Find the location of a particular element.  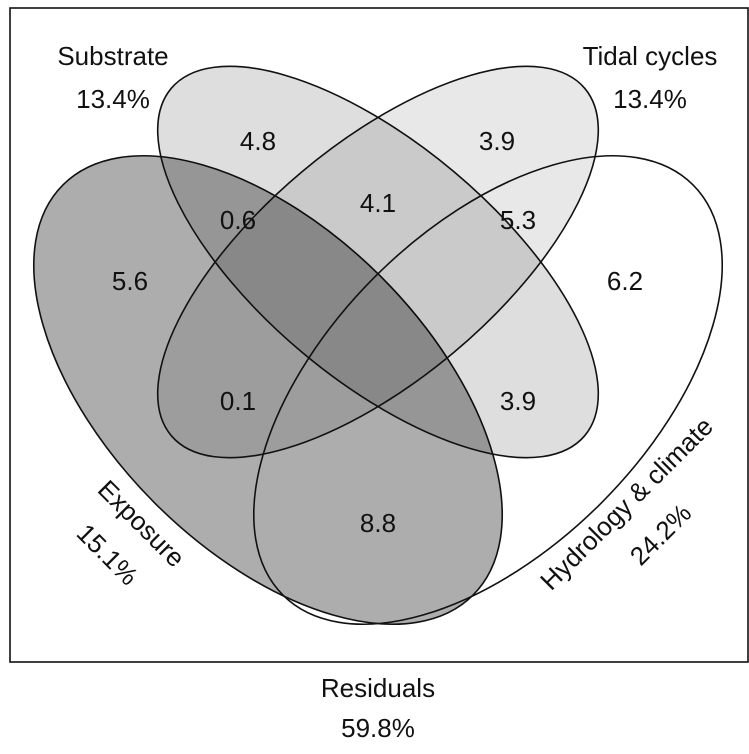

region-value: 5.3 is located at coordinates (518, 220).